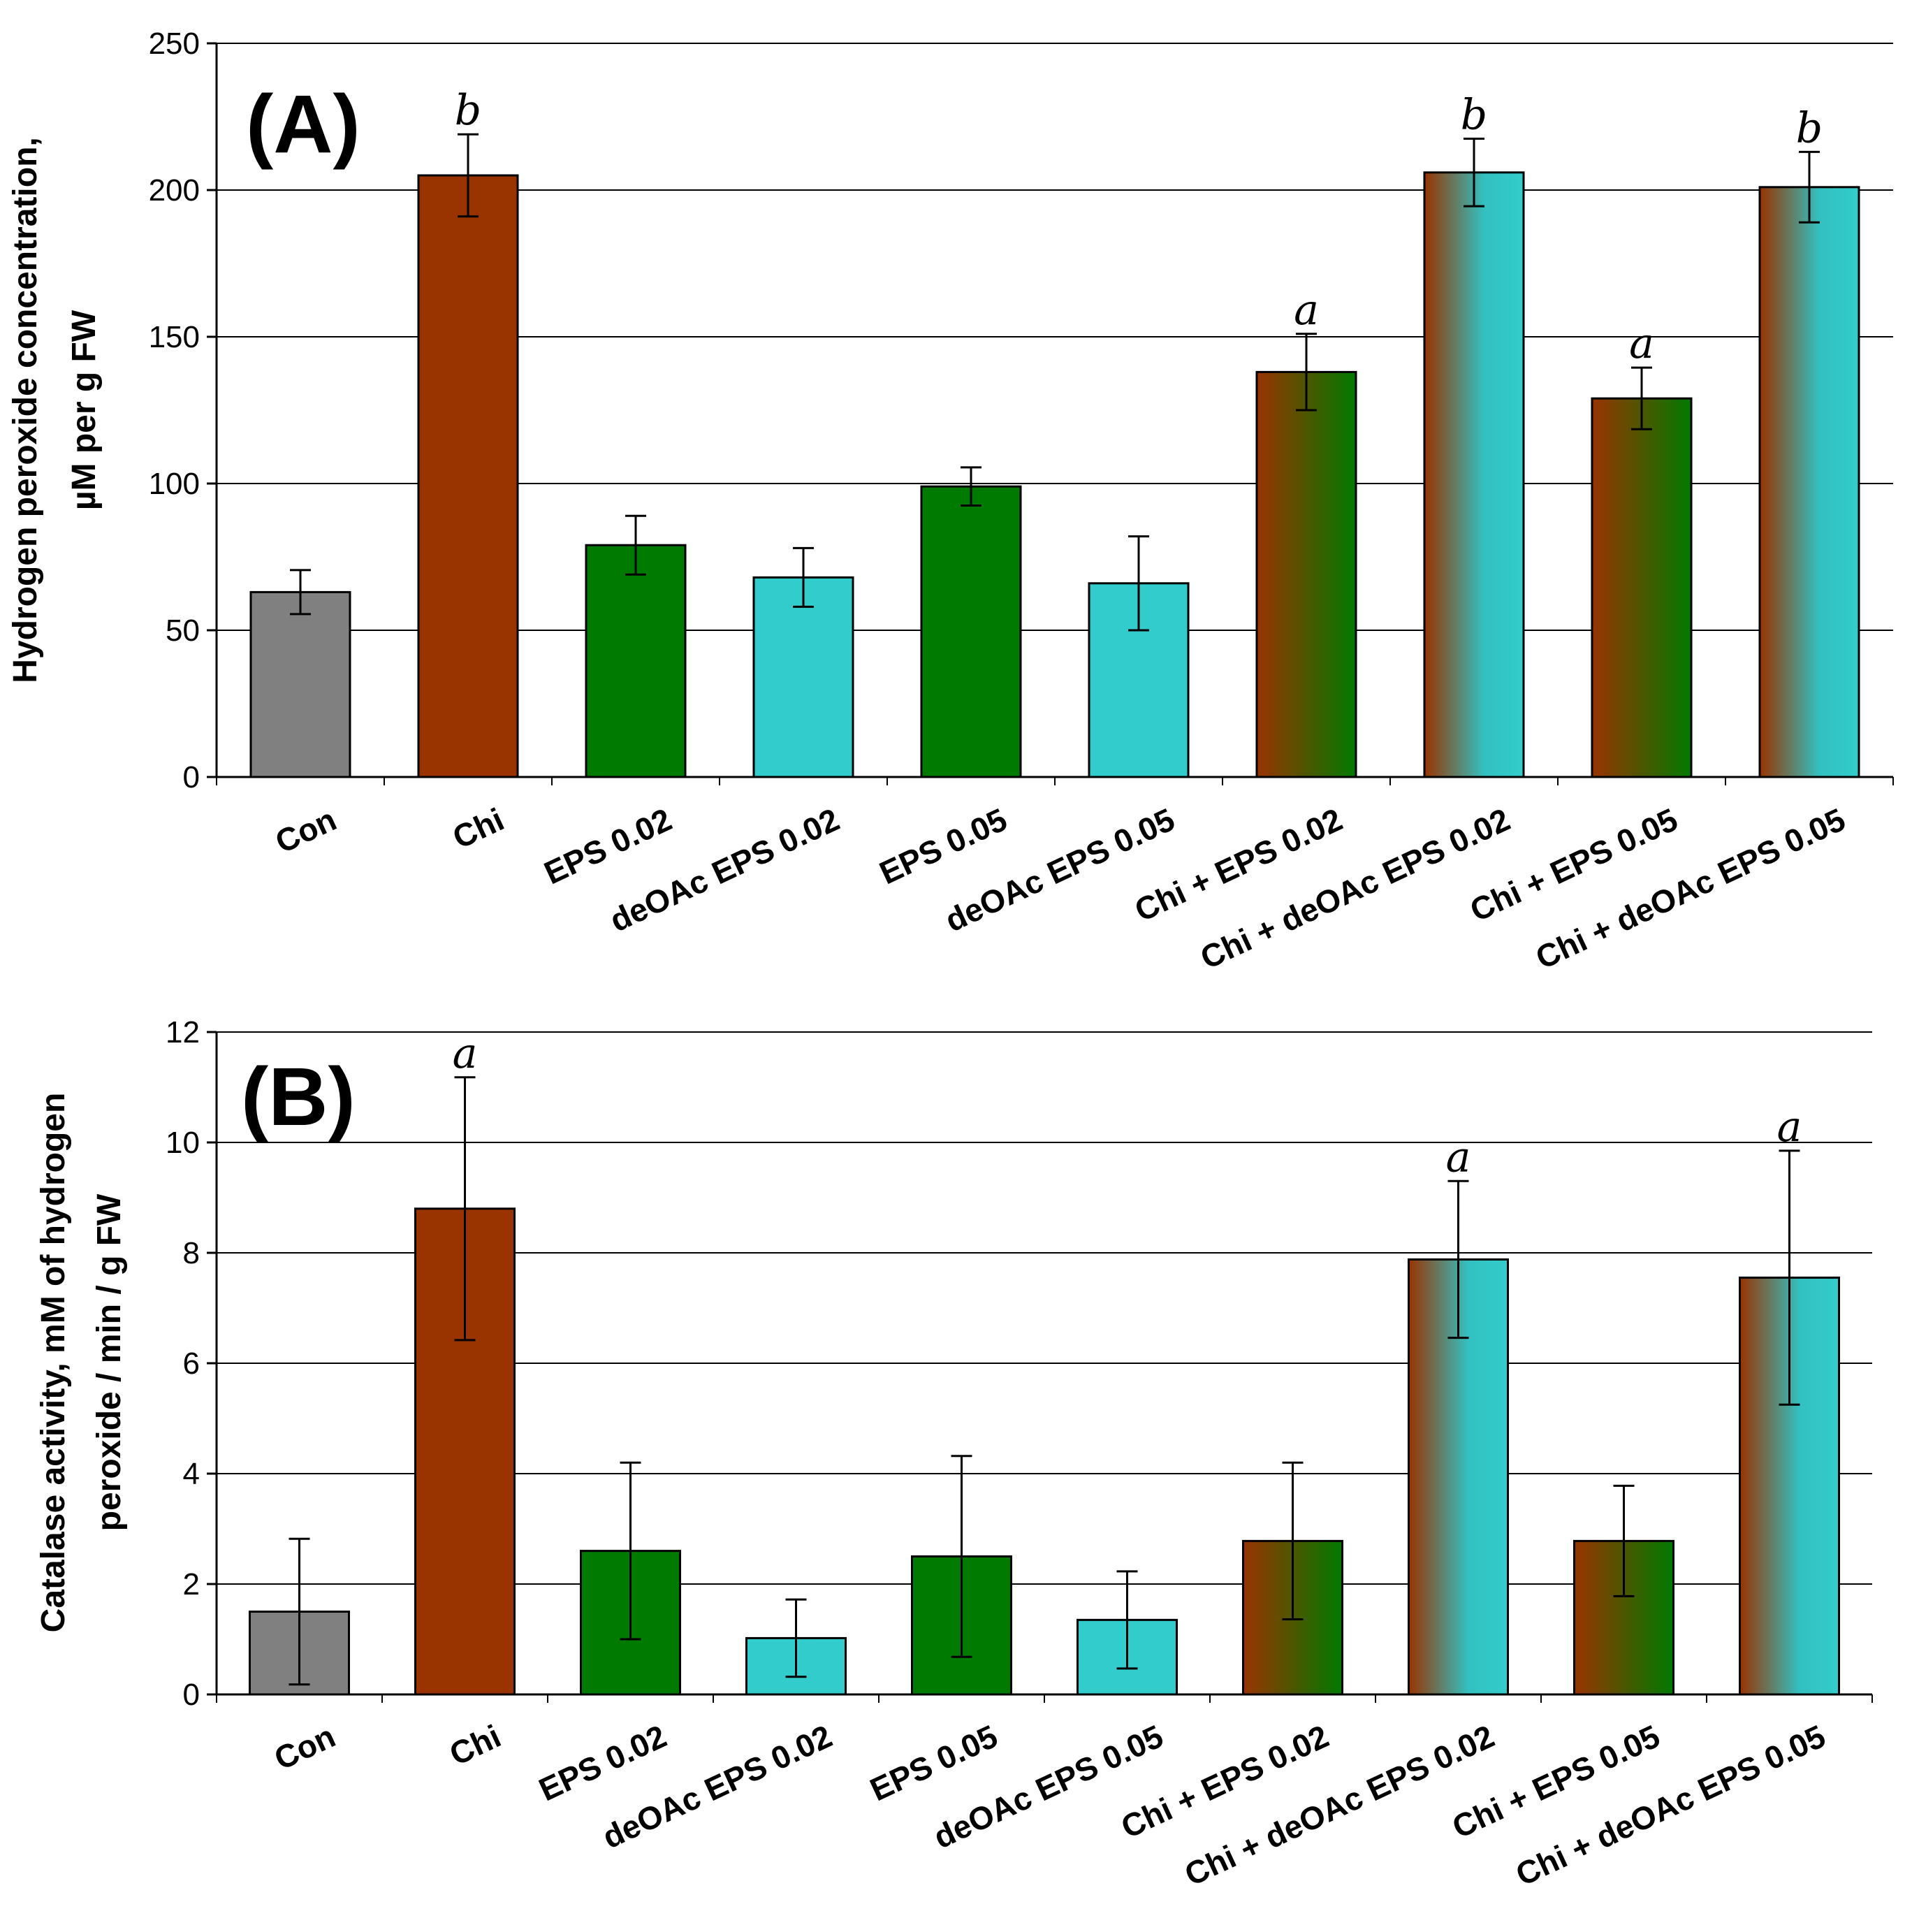  What do you see at coordinates (183, 630) in the screenshot?
I see `a-y-tick-label: 50` at bounding box center [183, 630].